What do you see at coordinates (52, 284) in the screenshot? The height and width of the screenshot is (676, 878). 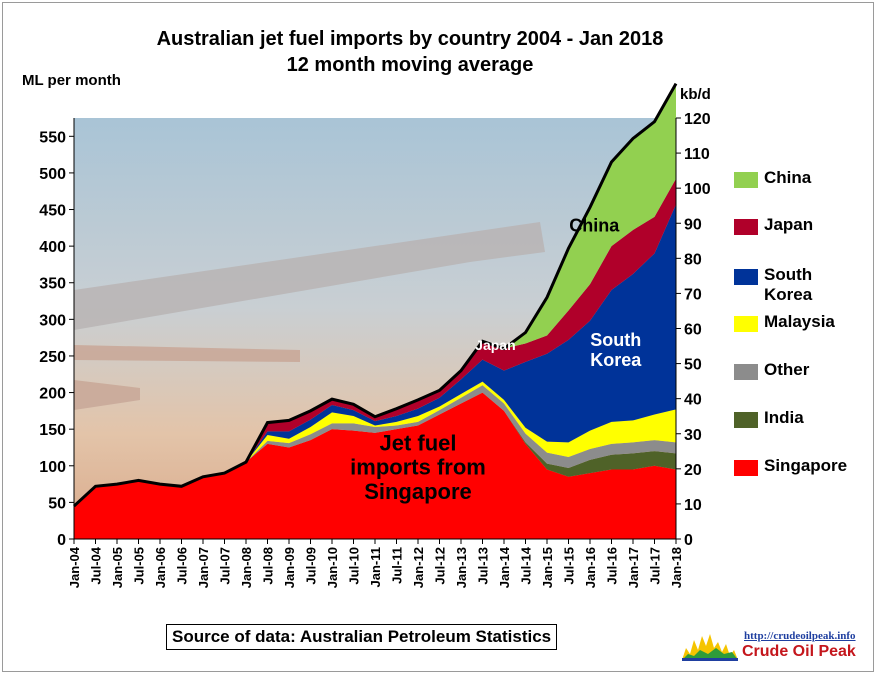 I see `y-tick-label-left: 350` at bounding box center [52, 284].